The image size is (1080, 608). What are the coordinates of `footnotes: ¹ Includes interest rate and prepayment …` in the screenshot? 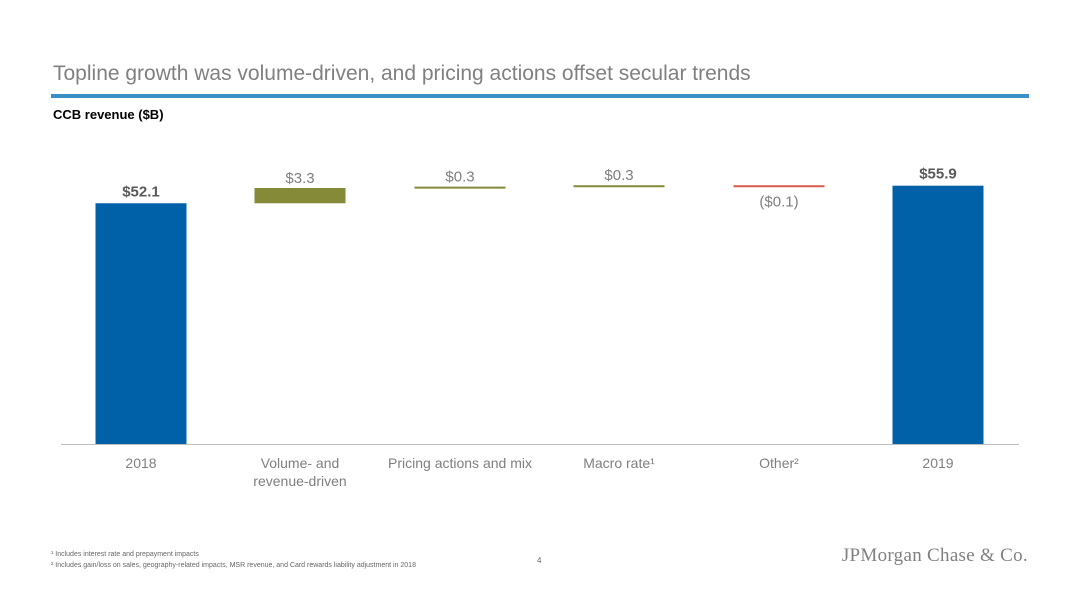 It's located at (233, 560).